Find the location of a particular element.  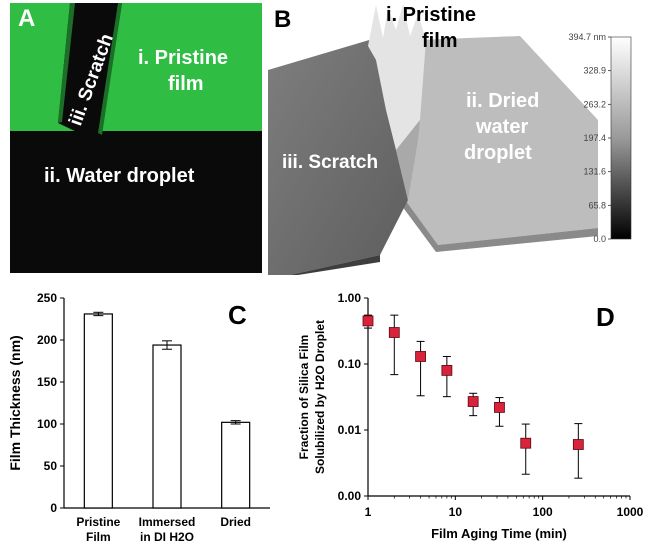

dried-droplet-label-line2: water is located at coordinates (502, 127).